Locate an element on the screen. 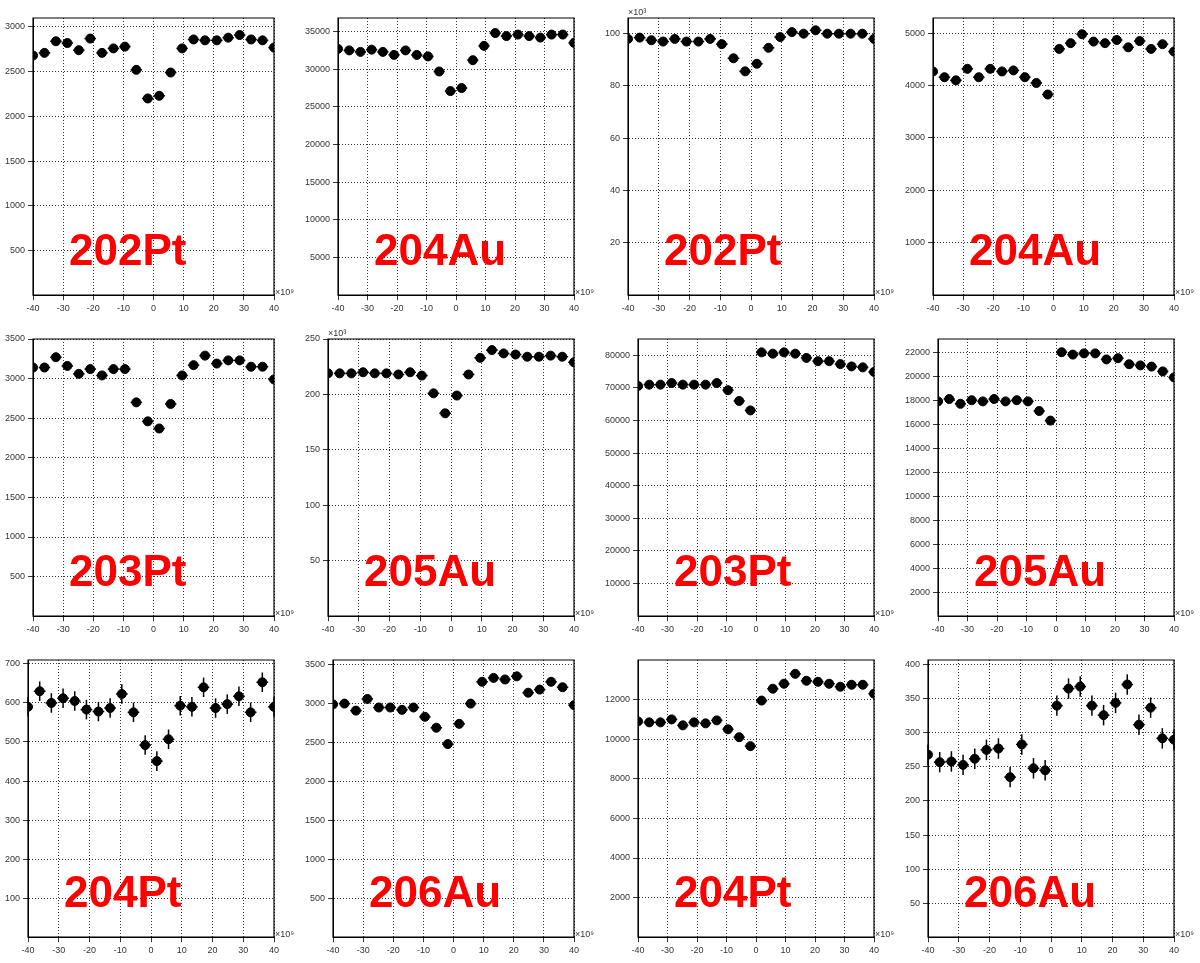  text: 202Pt is located at coordinates (128, 250).